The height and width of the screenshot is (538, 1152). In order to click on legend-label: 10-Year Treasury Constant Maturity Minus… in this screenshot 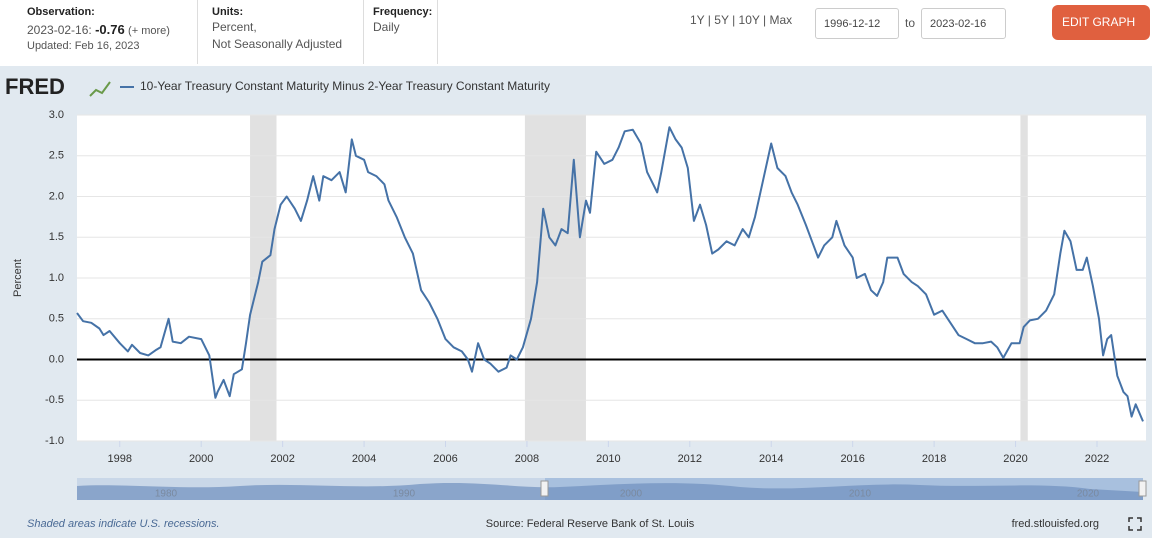, I will do `click(345, 86)`.